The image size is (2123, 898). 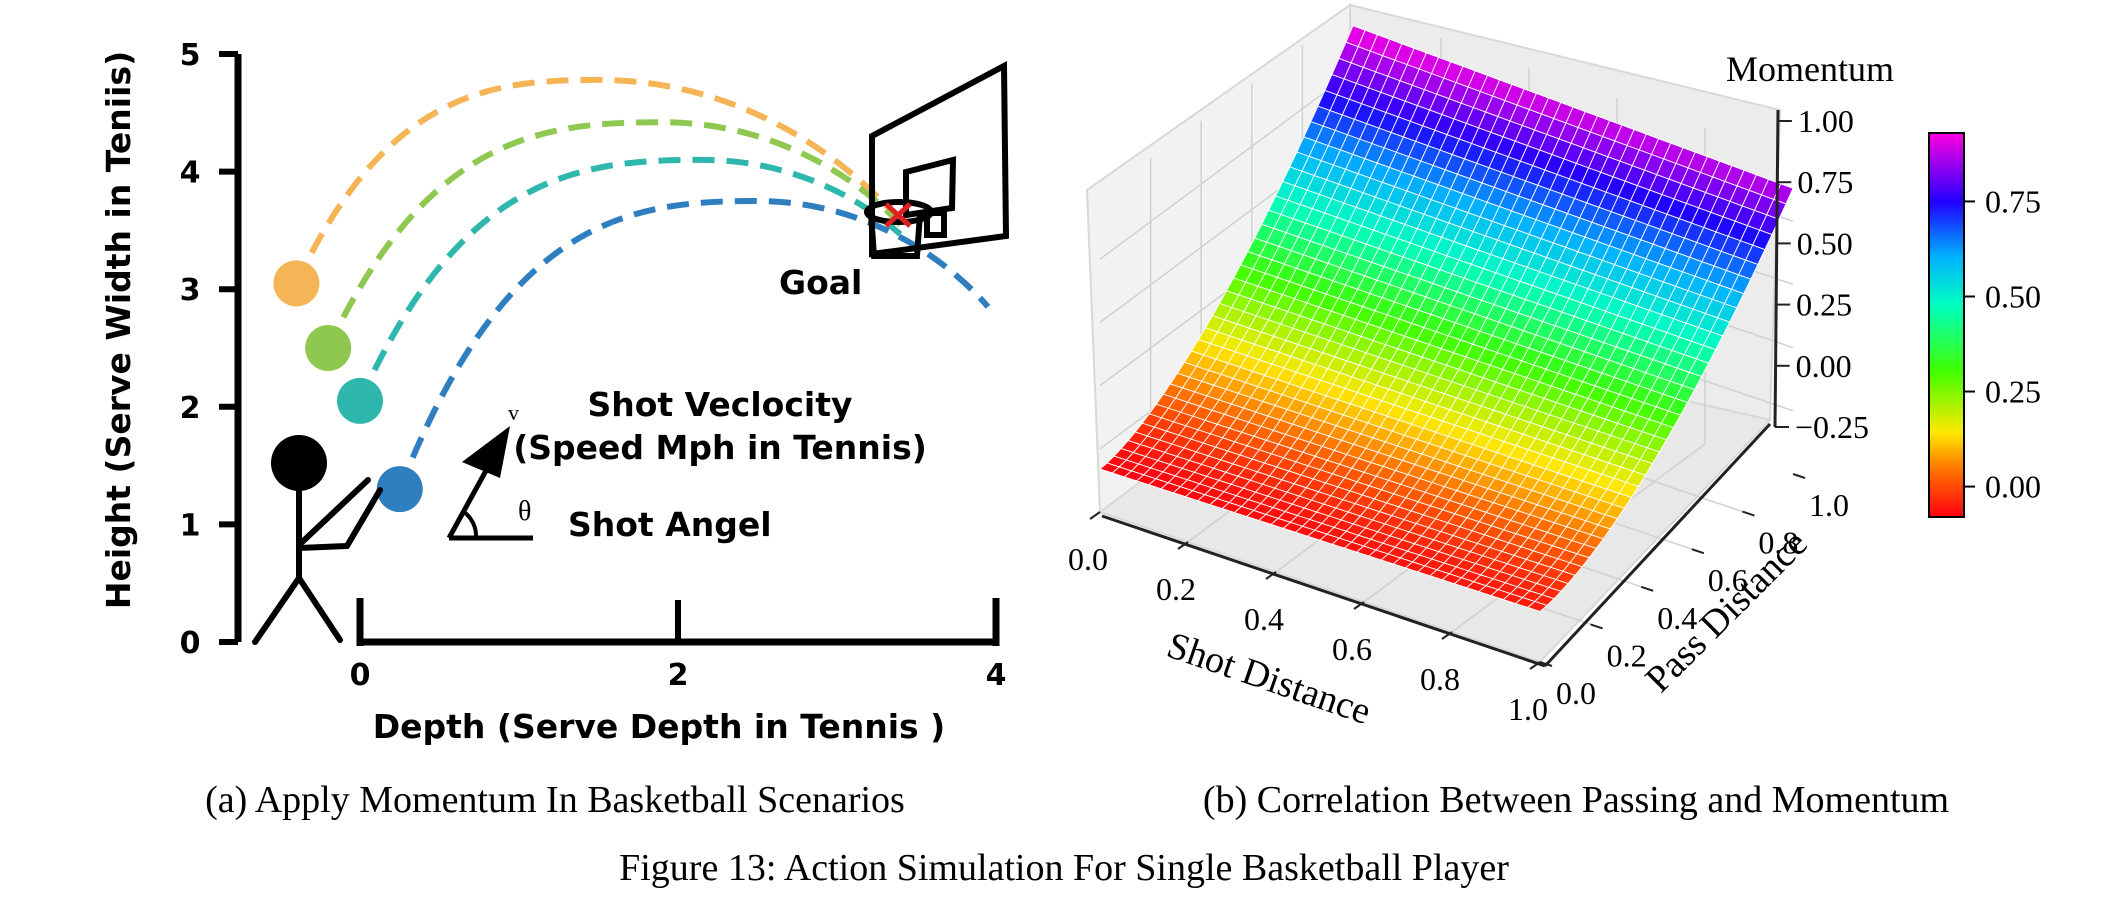 What do you see at coordinates (1576, 693) in the screenshot?
I see `y-tick-label: 0.0` at bounding box center [1576, 693].